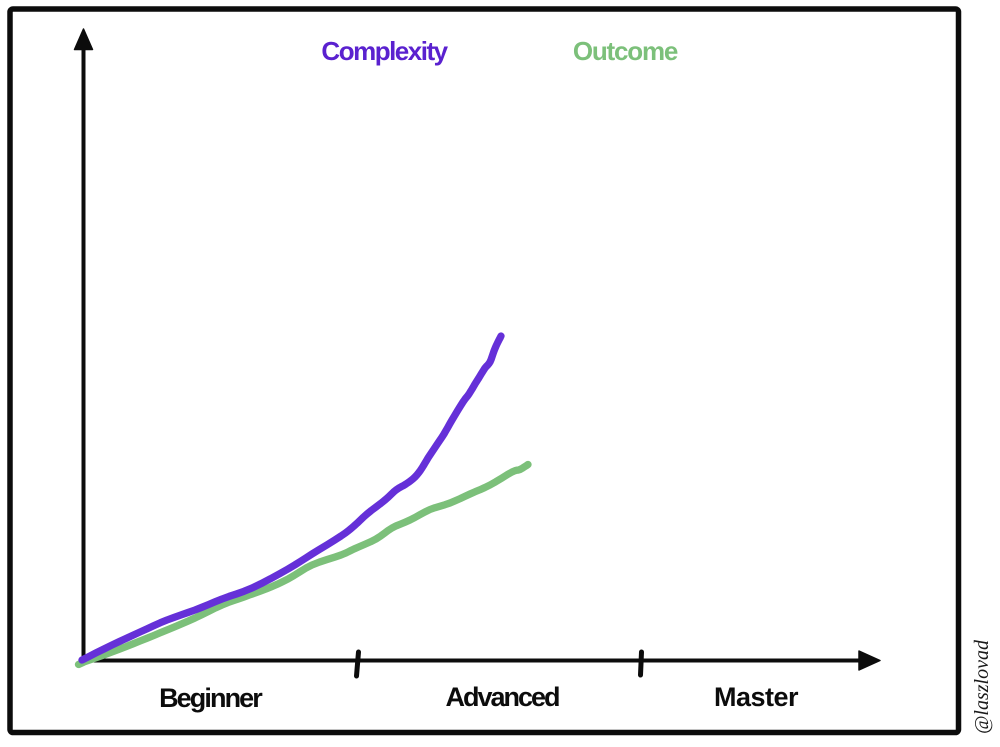 This screenshot has height=747, width=1000. What do you see at coordinates (502, 697) in the screenshot?
I see `svg-text: Advanced` at bounding box center [502, 697].